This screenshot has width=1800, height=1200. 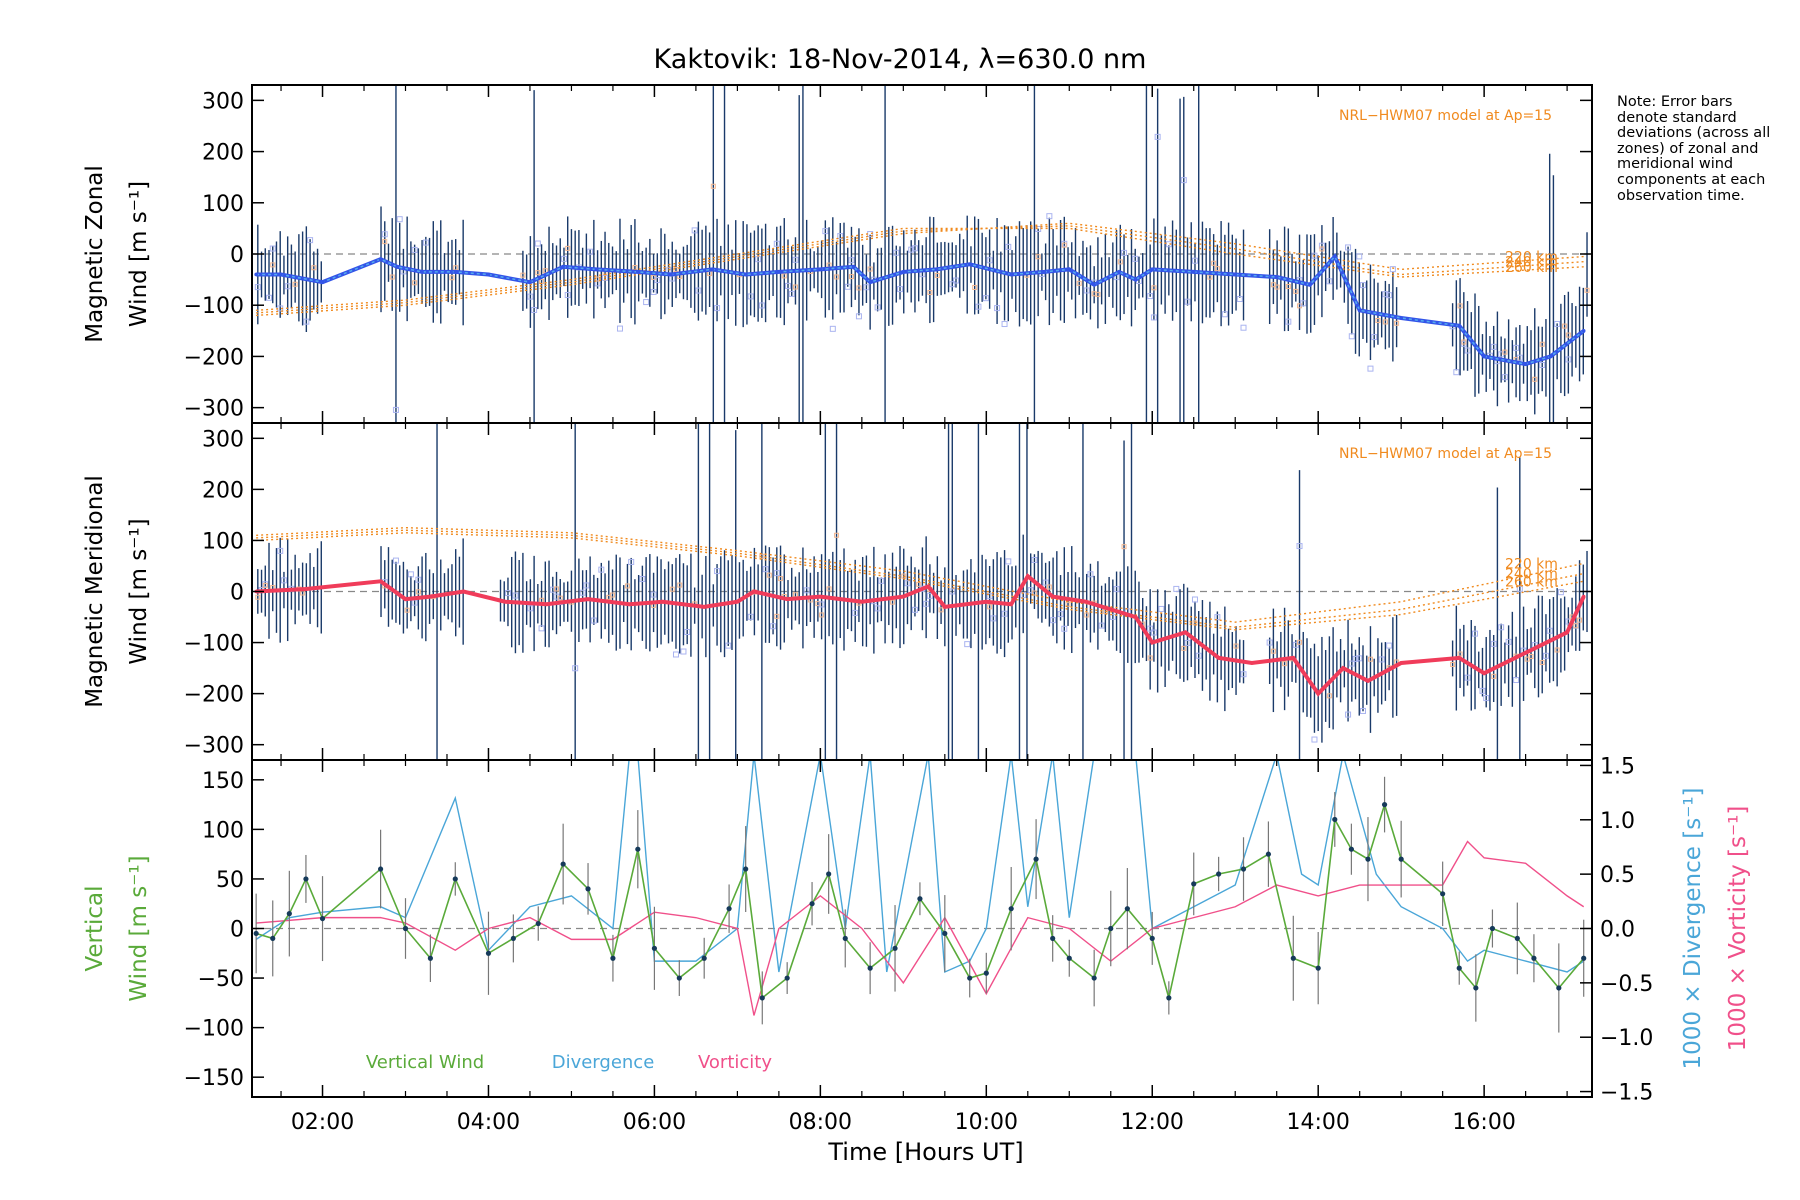 I want to click on model-height-label: 260 km, so click(x=1531, y=268).